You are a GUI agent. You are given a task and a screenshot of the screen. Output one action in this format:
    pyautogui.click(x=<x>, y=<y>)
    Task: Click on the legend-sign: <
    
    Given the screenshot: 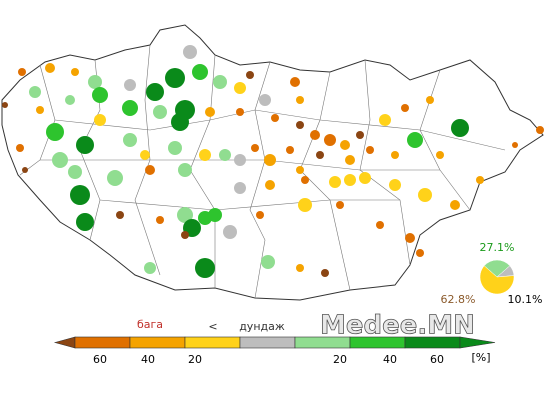 What is the action you would take?
    pyautogui.click(x=212, y=326)
    